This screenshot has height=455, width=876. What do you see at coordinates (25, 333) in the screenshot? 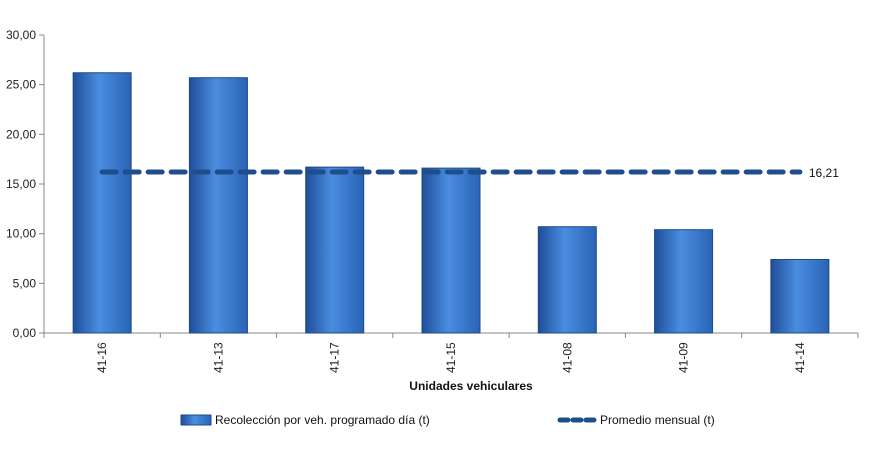
I see `y-tick-label: 0,00` at bounding box center [25, 333].